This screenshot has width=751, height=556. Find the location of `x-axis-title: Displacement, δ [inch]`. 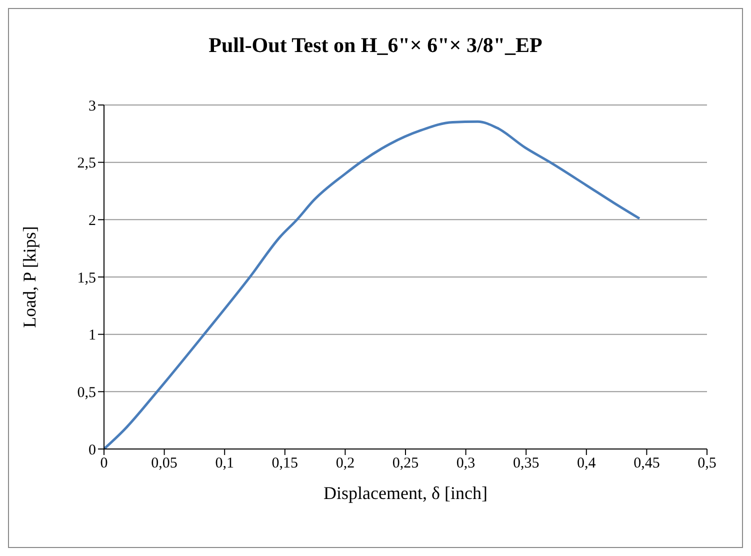

x-axis-title: Displacement, δ [inch] is located at coordinates (406, 493).